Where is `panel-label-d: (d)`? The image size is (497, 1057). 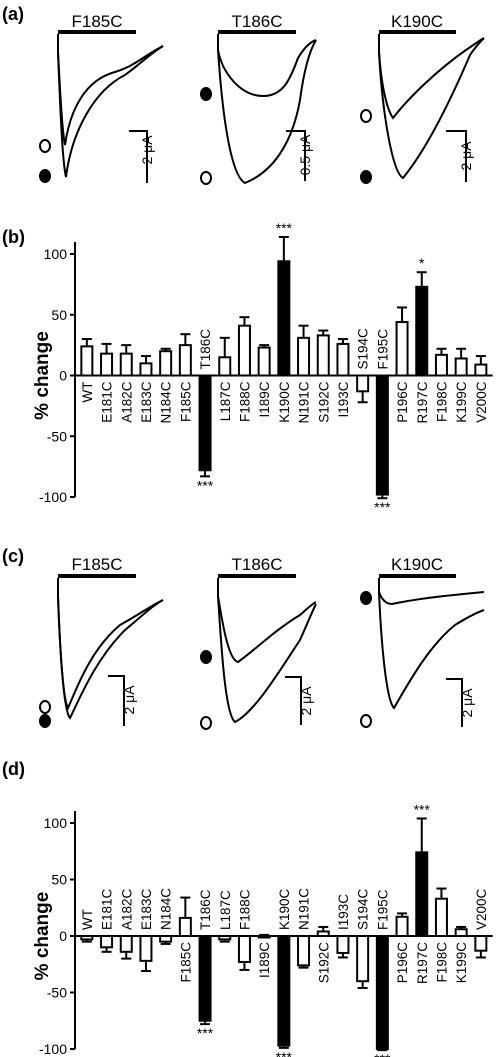
panel-label-d: (d) is located at coordinates (13, 769).